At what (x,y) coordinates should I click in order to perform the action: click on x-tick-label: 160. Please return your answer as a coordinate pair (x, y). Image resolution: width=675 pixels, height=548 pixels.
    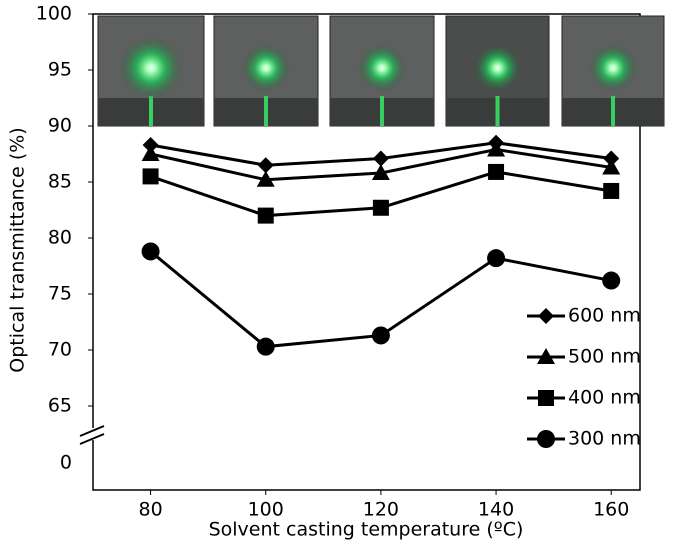
    Looking at the image, I should click on (611, 510).